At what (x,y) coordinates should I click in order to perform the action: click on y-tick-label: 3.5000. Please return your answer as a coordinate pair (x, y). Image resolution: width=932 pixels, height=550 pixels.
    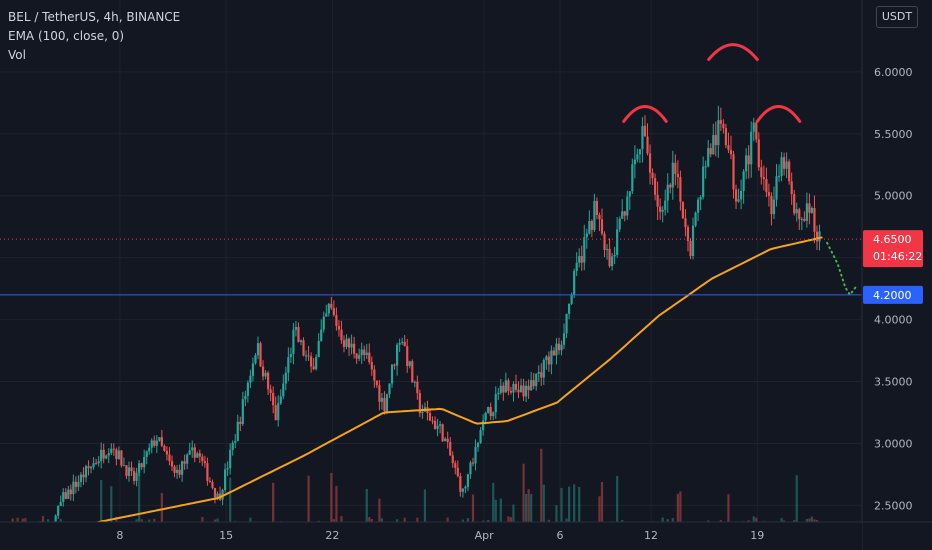
    Looking at the image, I should click on (893, 382).